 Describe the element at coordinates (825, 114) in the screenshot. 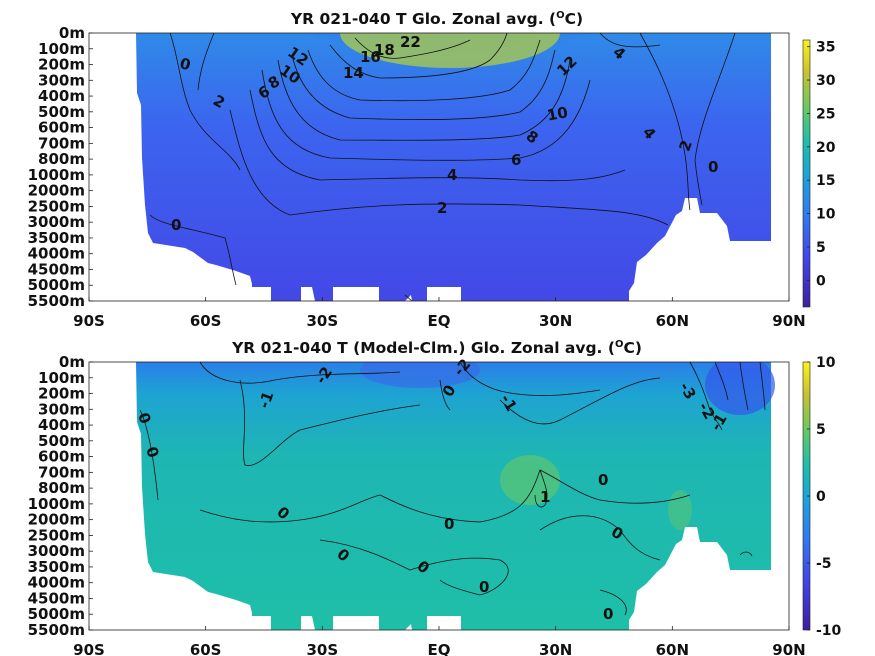

I see `colorbar-tick-label: 25` at that location.